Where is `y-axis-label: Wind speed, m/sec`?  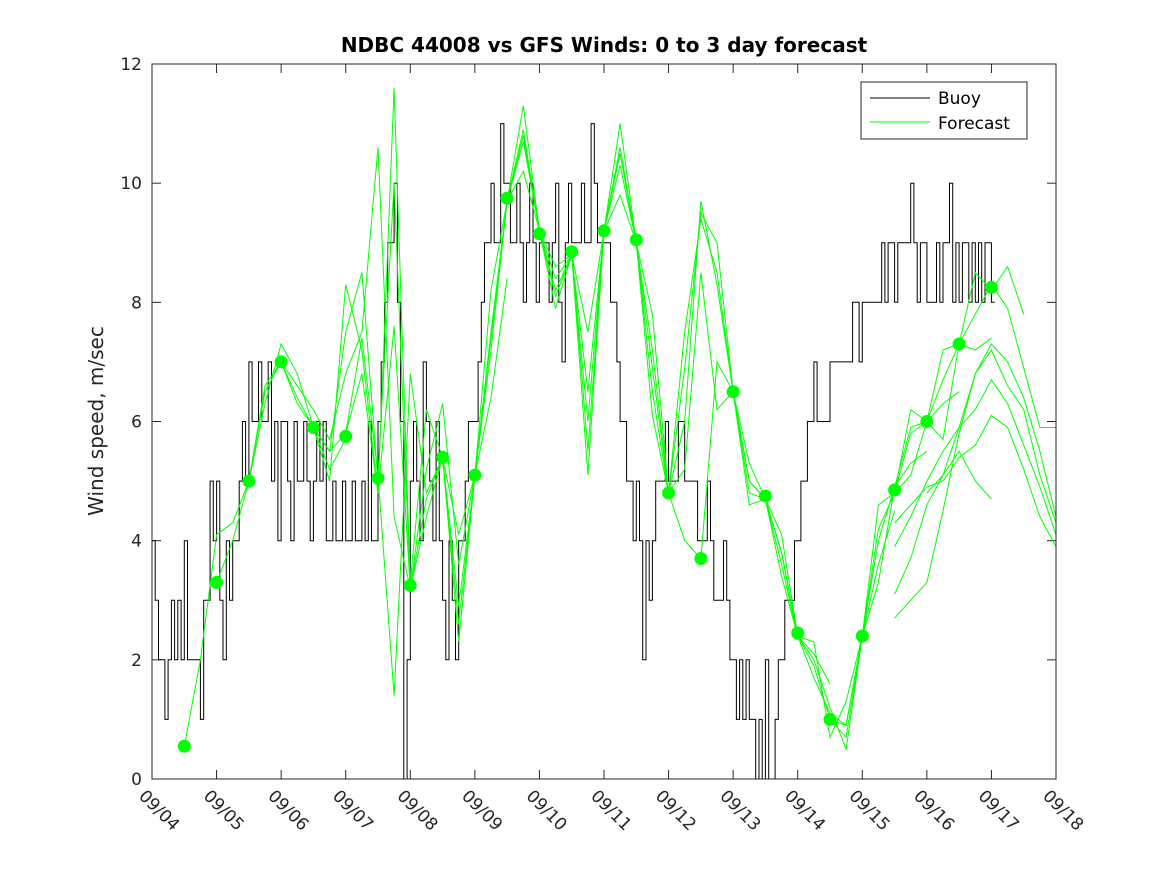 y-axis-label: Wind speed, m/sec is located at coordinates (96, 421).